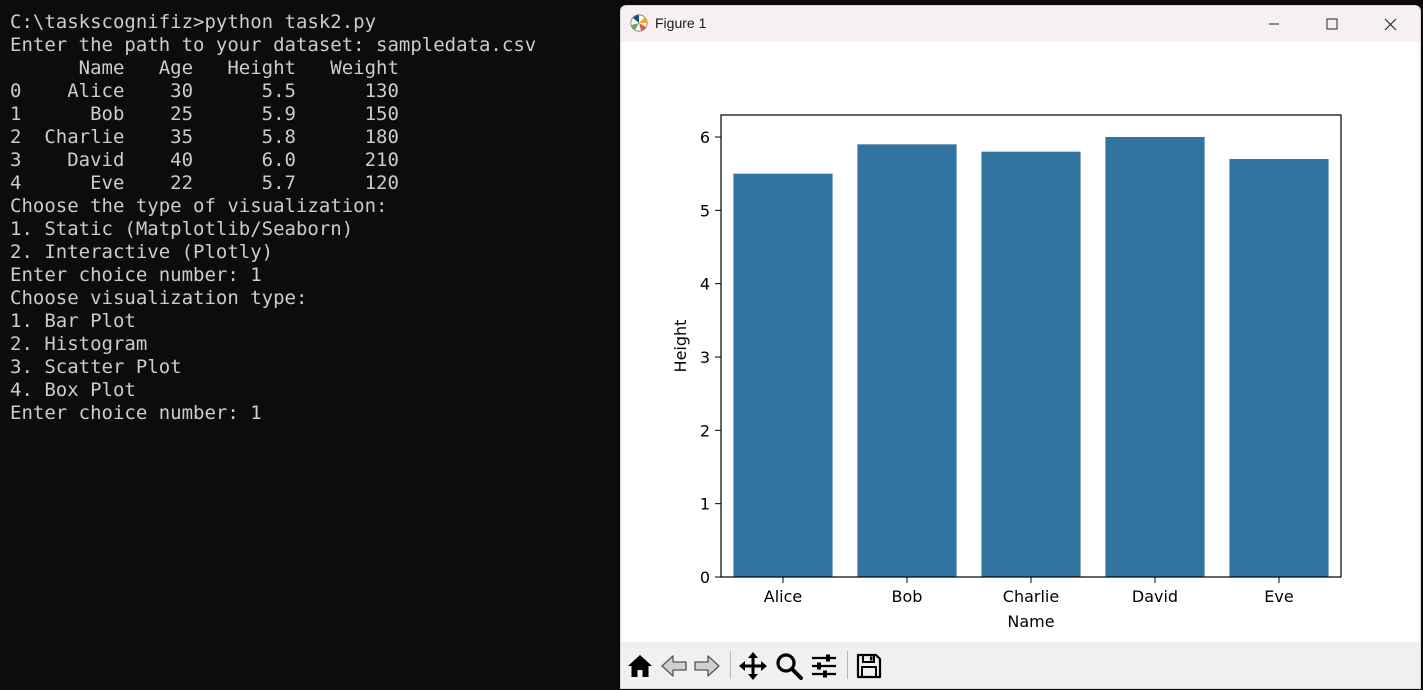 This screenshot has width=1423, height=690. I want to click on save-button, so click(869, 666).